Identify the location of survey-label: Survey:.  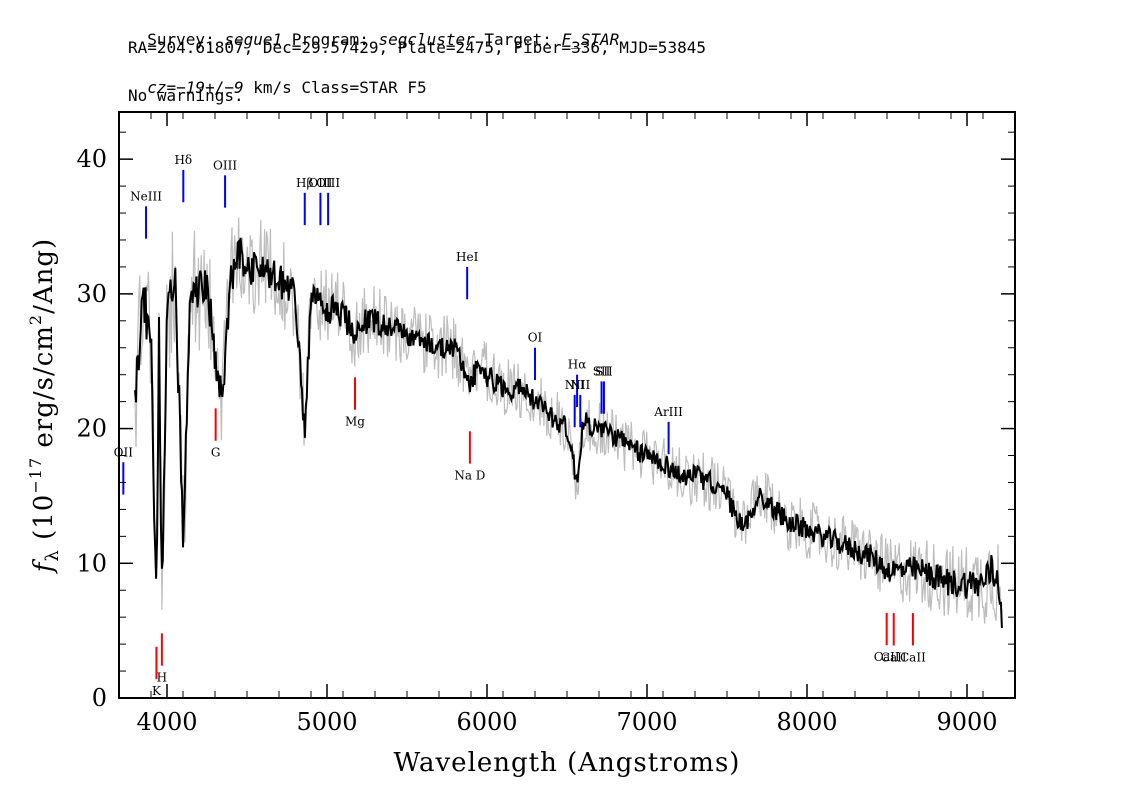
(186, 39).